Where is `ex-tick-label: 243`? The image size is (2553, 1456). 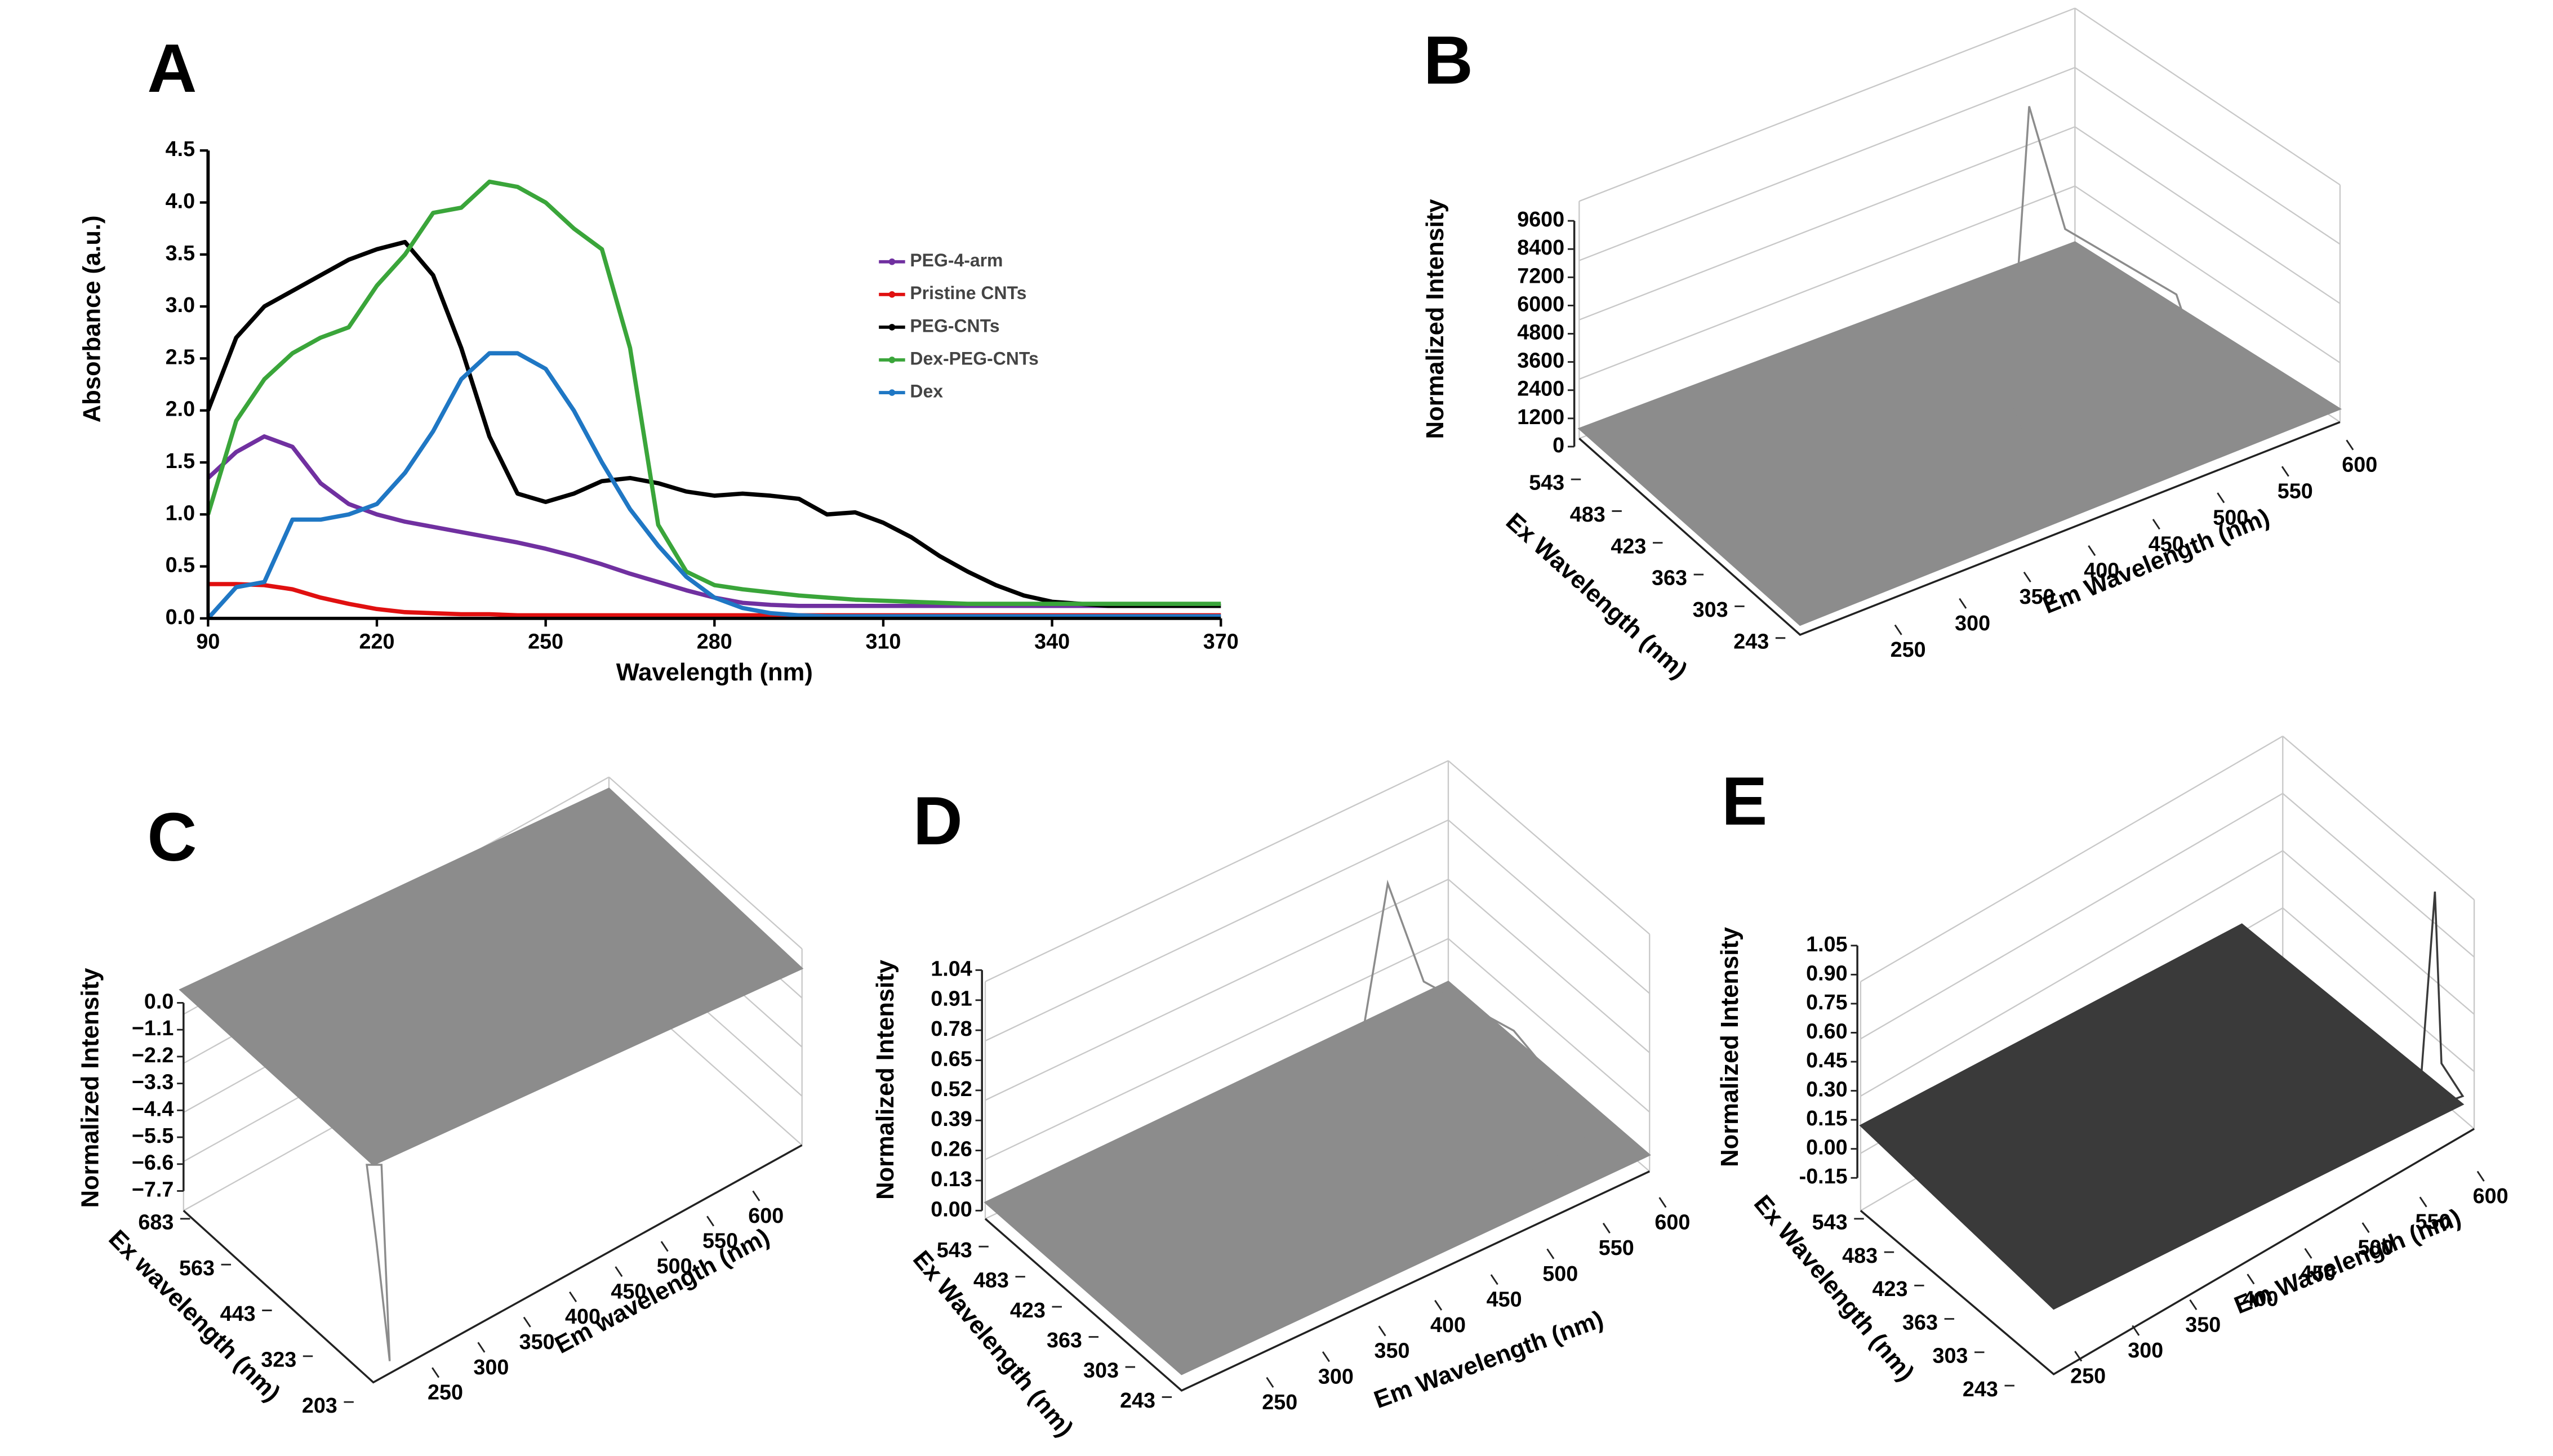
ex-tick-label: 243 is located at coordinates (1137, 1400).